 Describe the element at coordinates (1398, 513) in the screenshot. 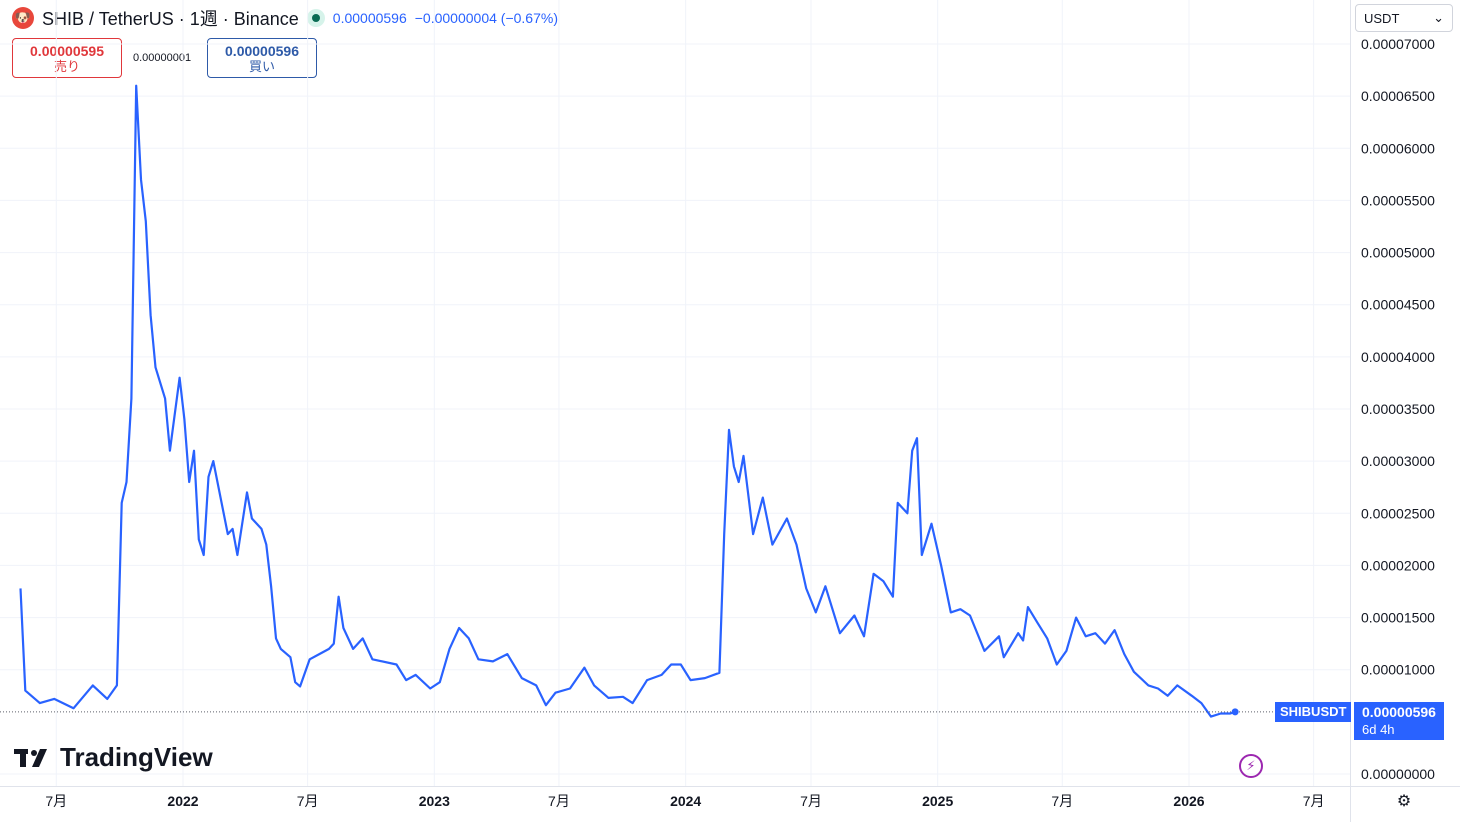

I see `y-tick-label: 0.00002500` at that location.